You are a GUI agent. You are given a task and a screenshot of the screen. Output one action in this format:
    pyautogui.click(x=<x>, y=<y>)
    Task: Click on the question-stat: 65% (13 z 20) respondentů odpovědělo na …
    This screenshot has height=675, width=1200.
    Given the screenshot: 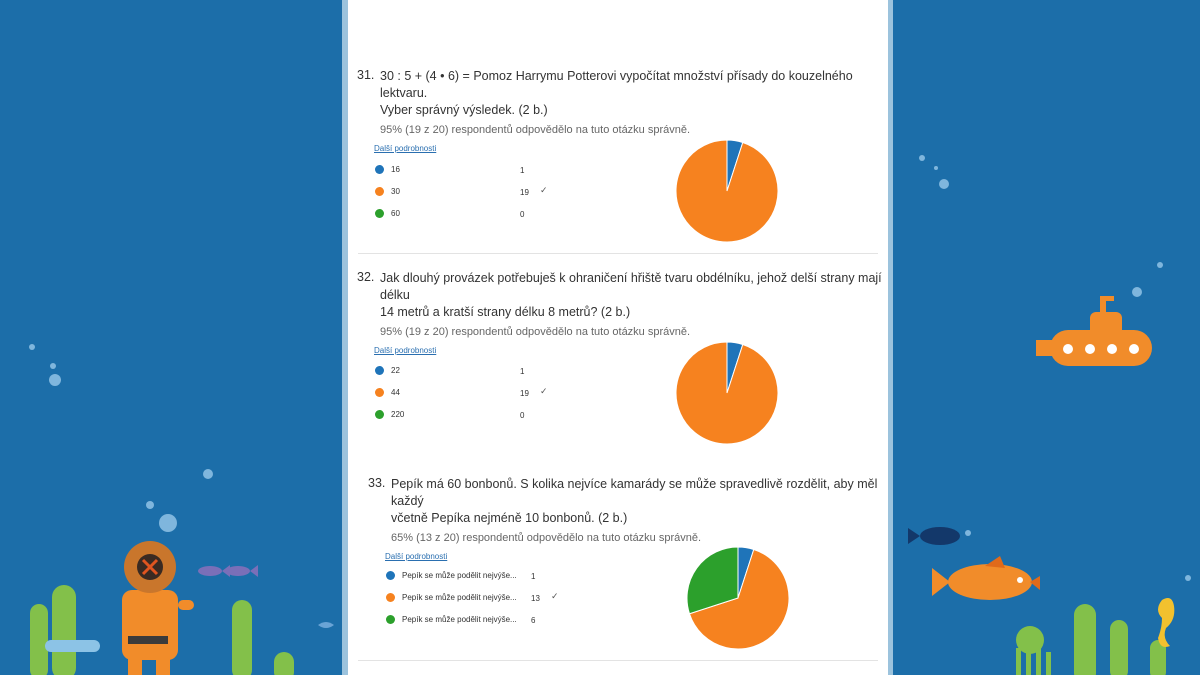 What is the action you would take?
    pyautogui.click(x=546, y=538)
    